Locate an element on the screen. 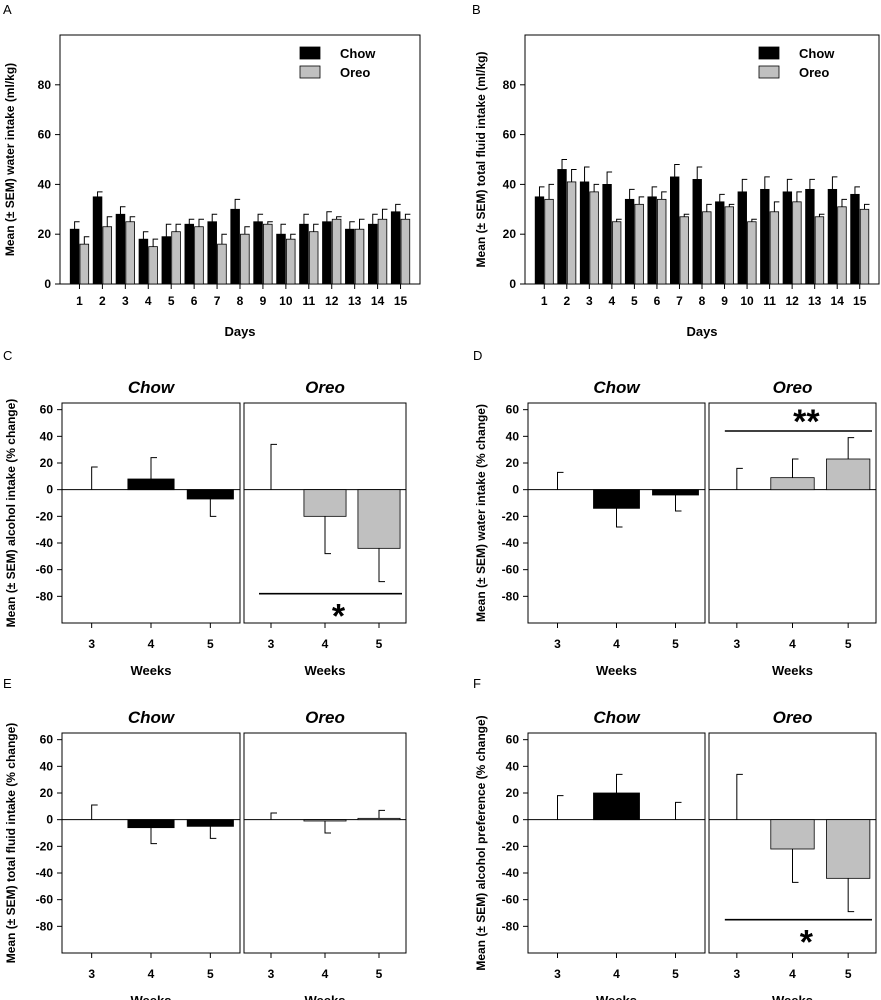 This screenshot has width=881, height=1000. panel-b-legend-label-chow: Chow is located at coordinates (817, 53).